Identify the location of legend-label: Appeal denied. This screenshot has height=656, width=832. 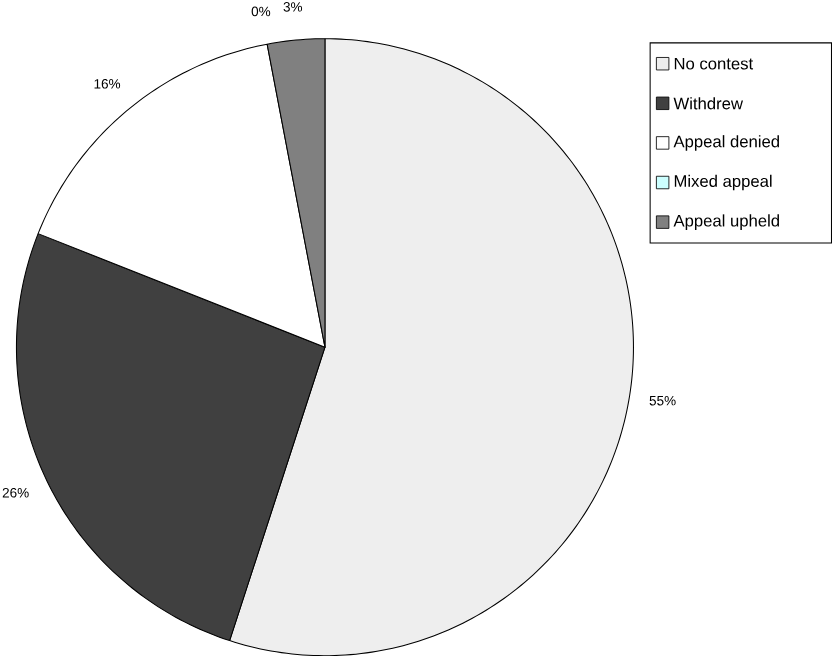
(726, 143).